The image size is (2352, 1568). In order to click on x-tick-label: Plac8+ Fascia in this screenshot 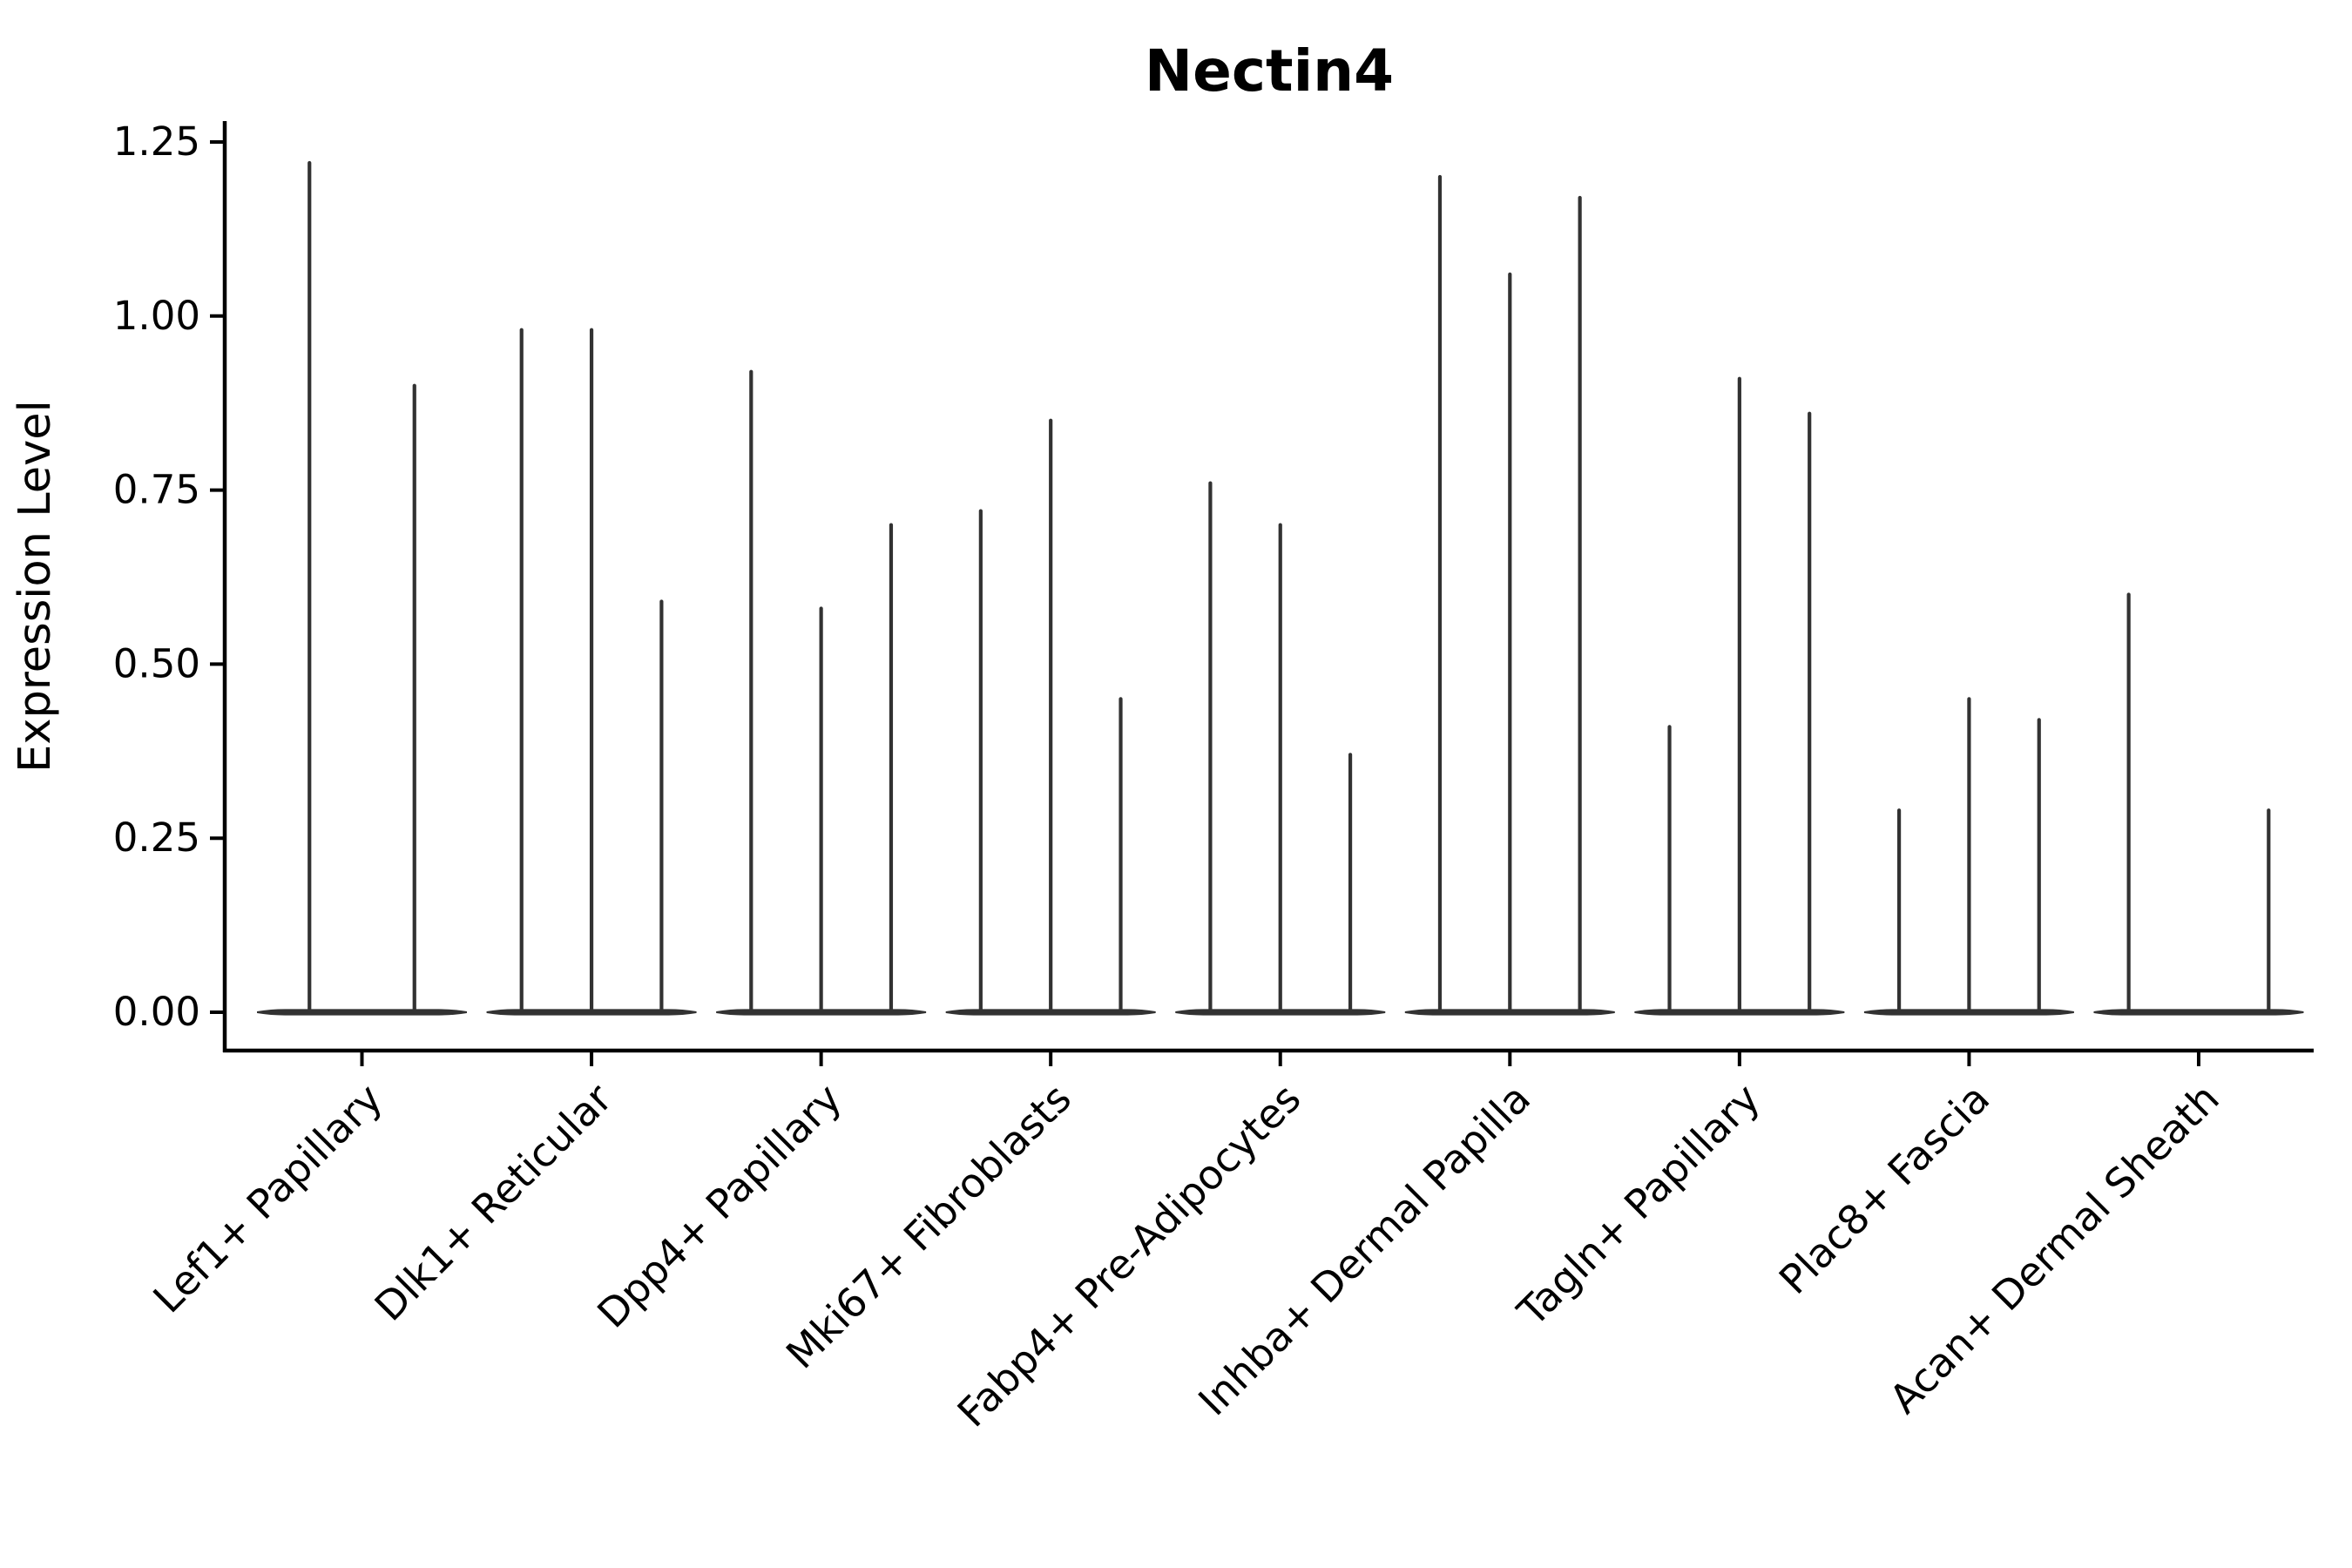, I will do `click(1884, 1189)`.